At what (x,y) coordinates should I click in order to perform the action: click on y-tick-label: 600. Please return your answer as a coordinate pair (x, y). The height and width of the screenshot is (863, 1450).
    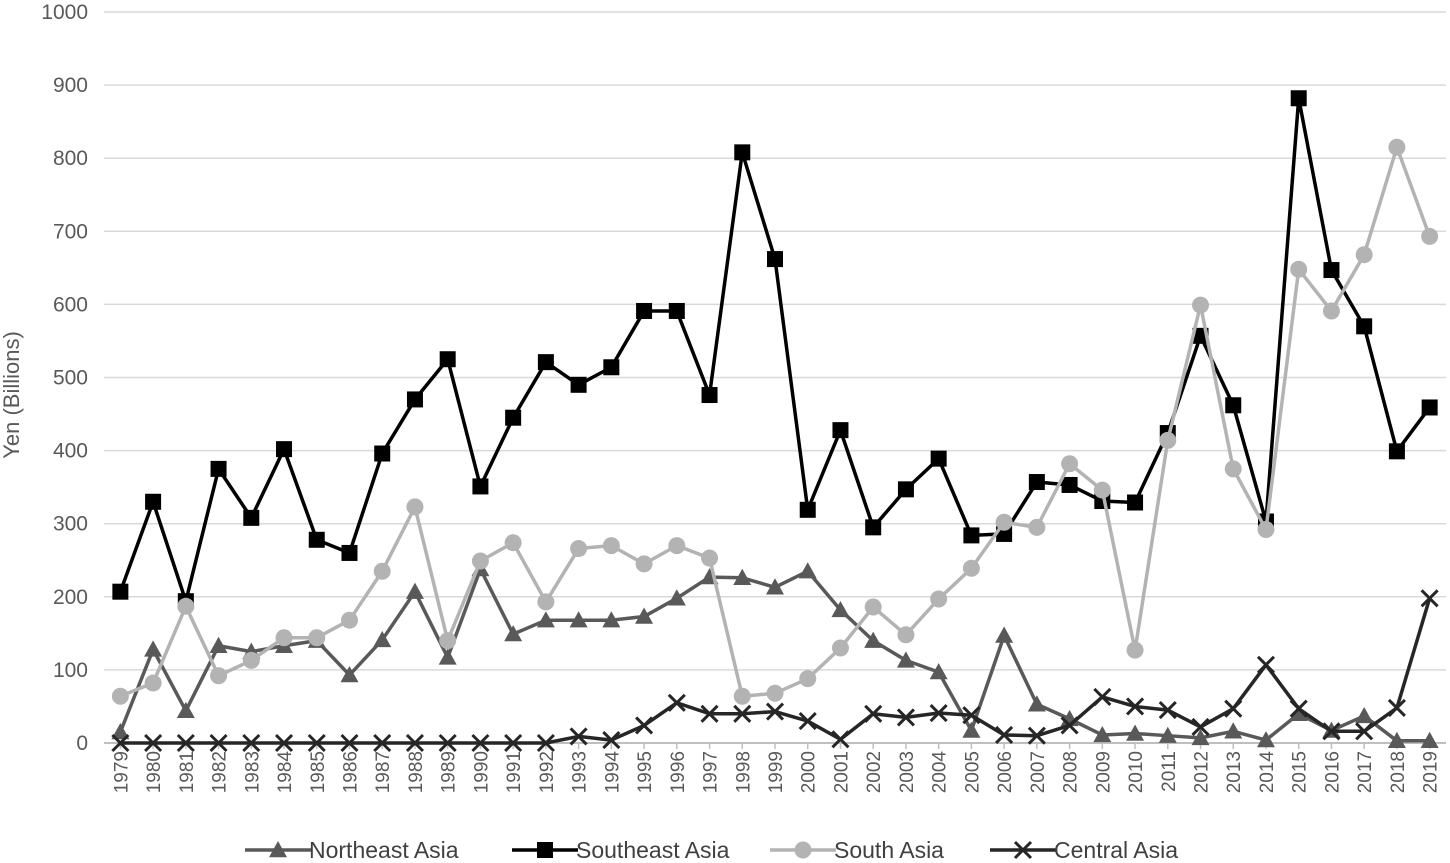
    Looking at the image, I should click on (70, 304).